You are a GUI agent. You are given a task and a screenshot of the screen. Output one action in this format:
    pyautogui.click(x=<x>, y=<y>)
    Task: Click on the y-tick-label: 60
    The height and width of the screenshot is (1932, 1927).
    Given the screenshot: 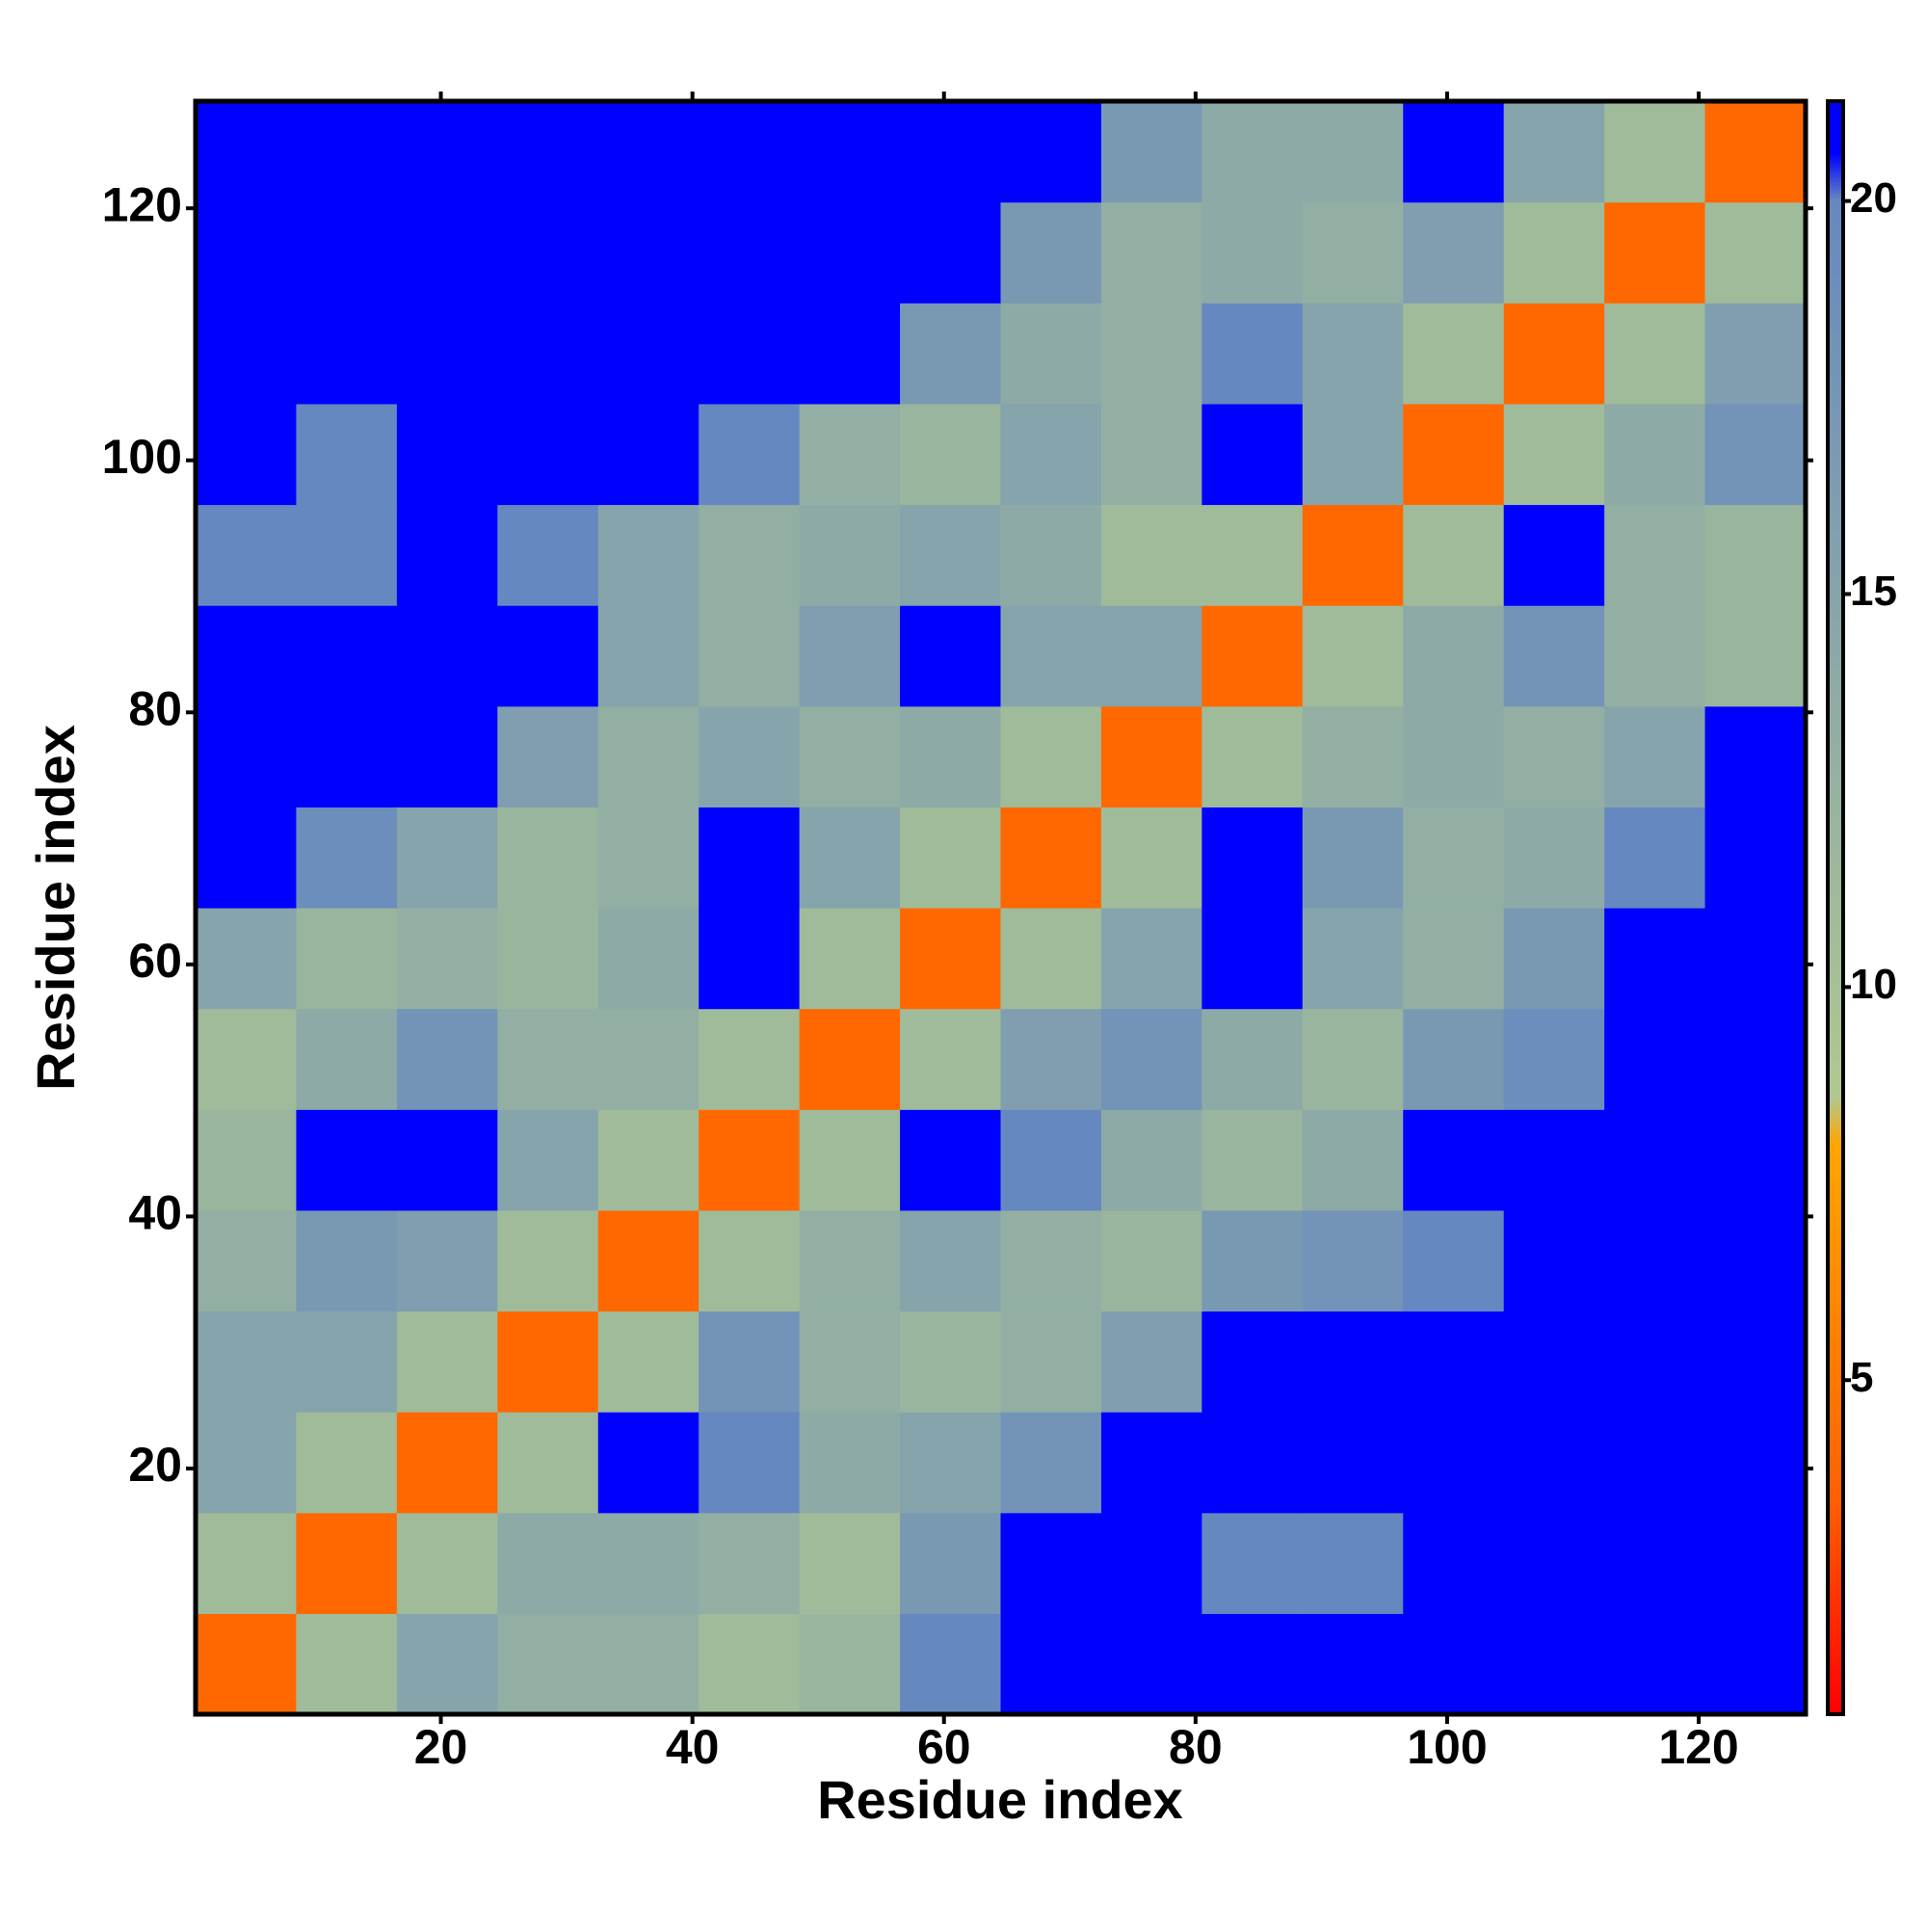 What is the action you would take?
    pyautogui.click(x=155, y=961)
    